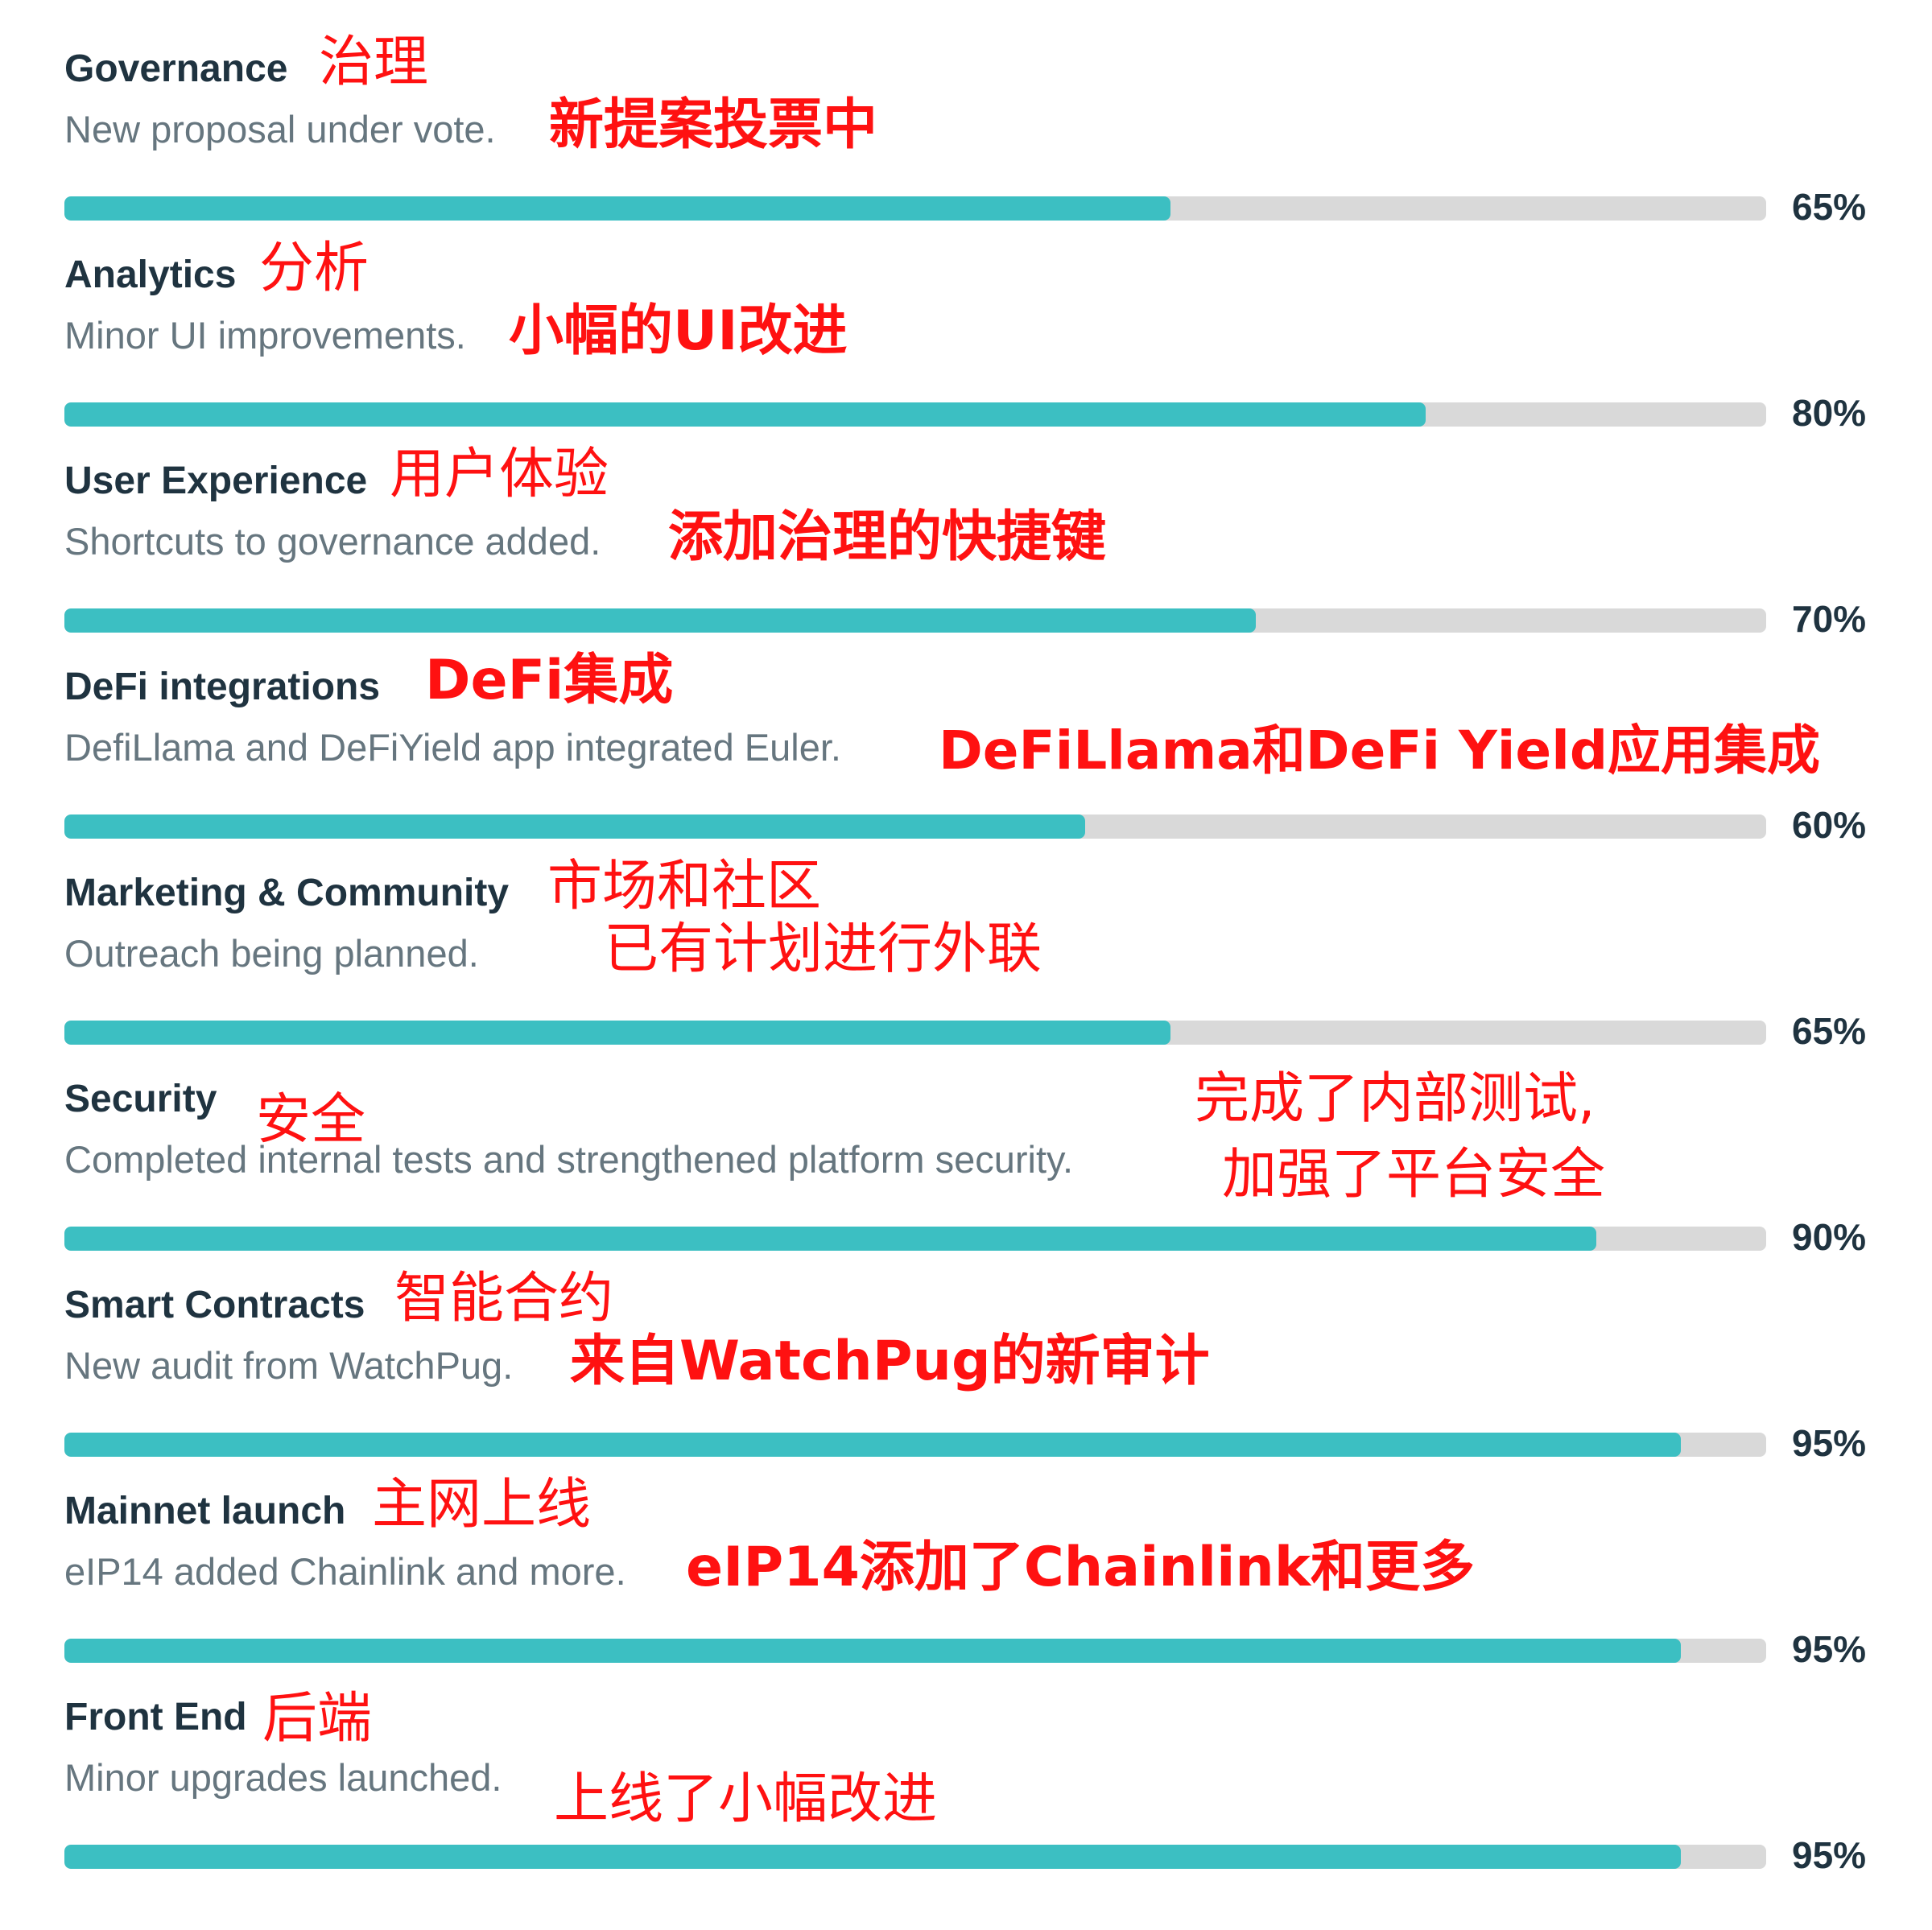  I want to click on item-description: New proposal under vote., so click(280, 129).